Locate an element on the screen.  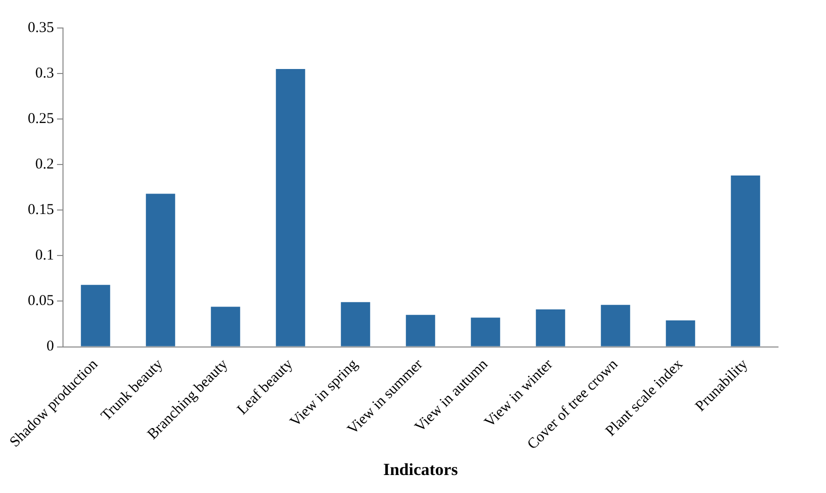
y-tick-label: 0.05 is located at coordinates (41, 301).